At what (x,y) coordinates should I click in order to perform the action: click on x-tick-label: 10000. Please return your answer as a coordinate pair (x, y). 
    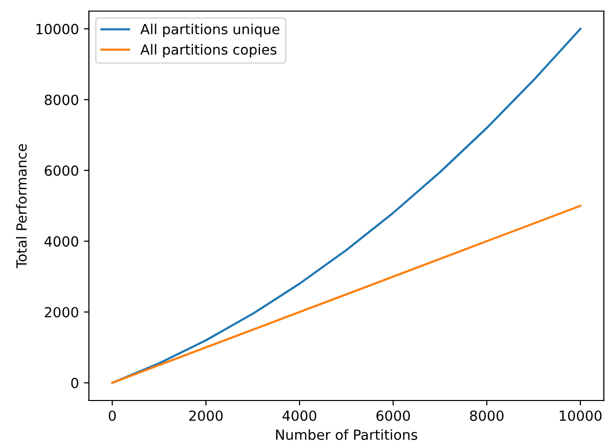
    Looking at the image, I should click on (581, 415).